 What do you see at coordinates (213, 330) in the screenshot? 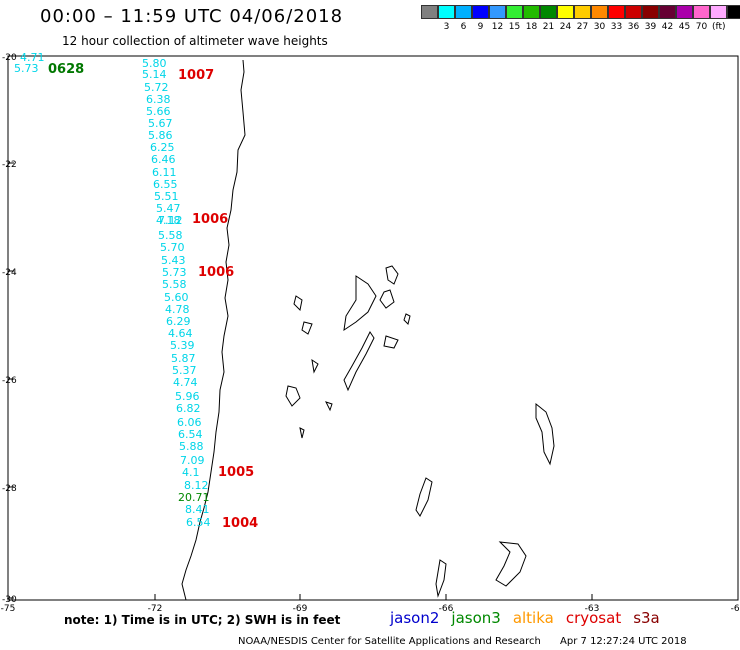
I see `chile-coastline` at bounding box center [213, 330].